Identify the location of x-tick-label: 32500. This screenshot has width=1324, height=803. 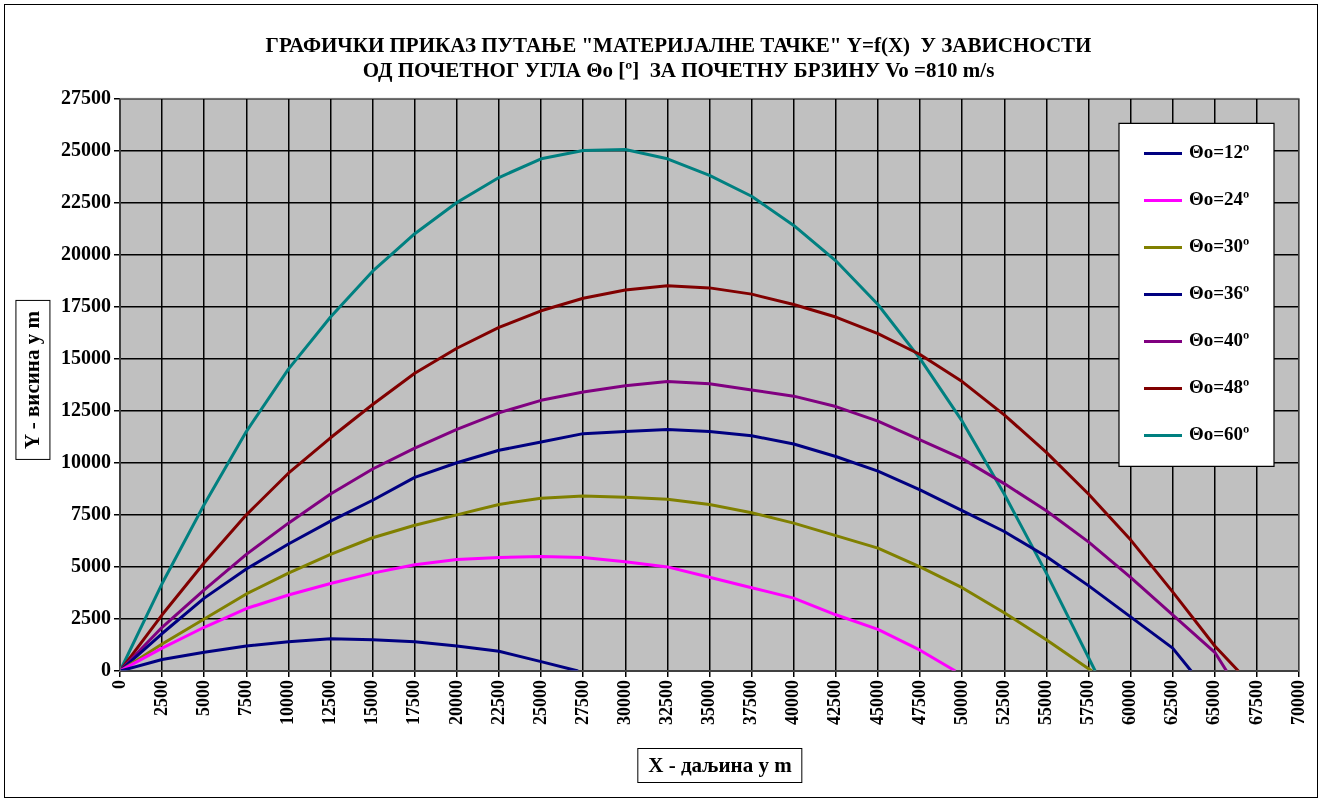
(666, 702).